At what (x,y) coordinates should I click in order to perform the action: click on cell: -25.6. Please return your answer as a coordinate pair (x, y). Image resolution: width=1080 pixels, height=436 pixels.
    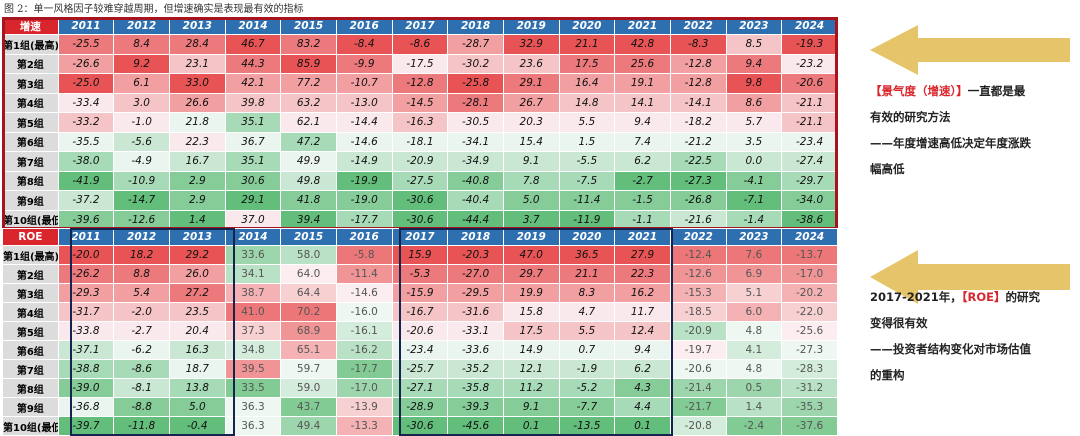
    Looking at the image, I should click on (809, 331).